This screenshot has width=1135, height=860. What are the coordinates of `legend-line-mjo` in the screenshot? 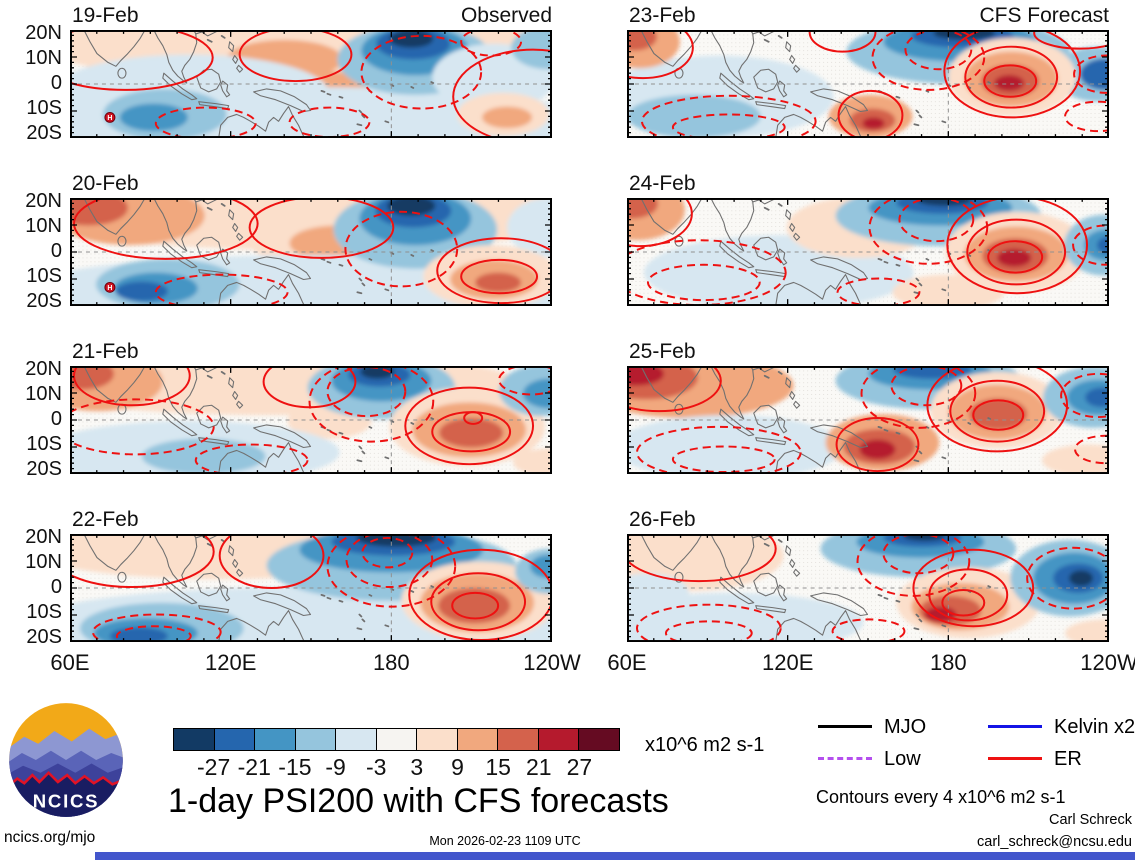 It's located at (845, 726).